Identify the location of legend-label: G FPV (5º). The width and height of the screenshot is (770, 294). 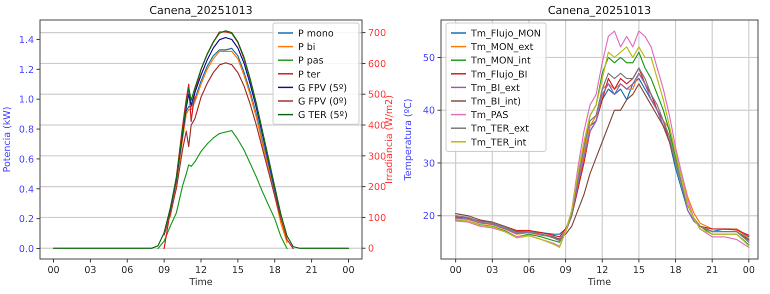
(323, 88).